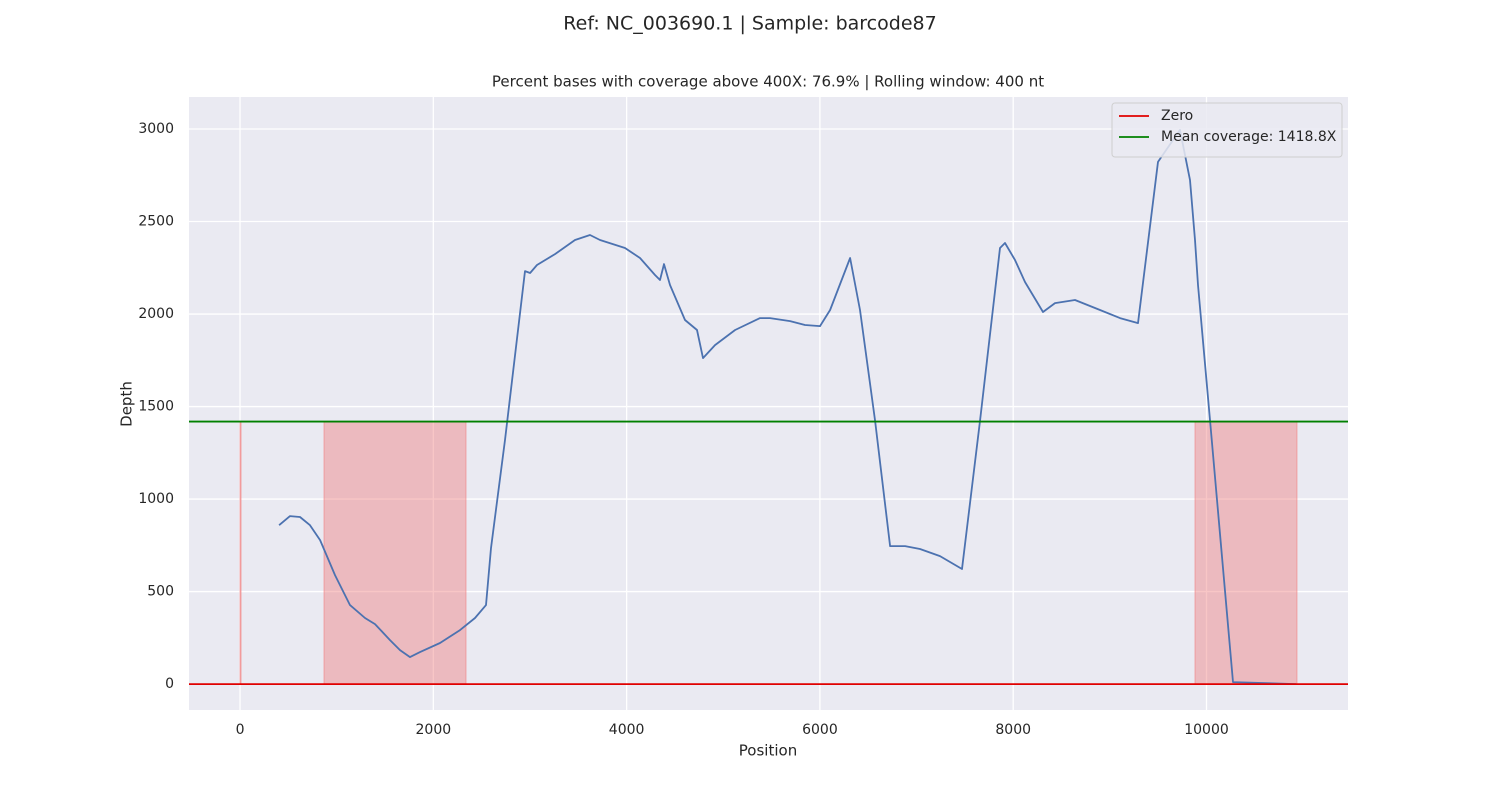 The image size is (1500, 800). I want to click on x-axis-label: Position, so click(768, 751).